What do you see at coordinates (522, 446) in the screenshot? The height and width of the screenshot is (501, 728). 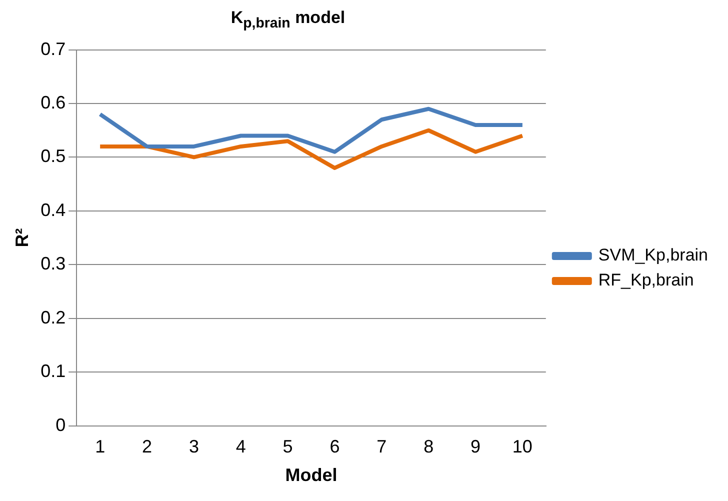 I see `x-tick-label: 10` at bounding box center [522, 446].